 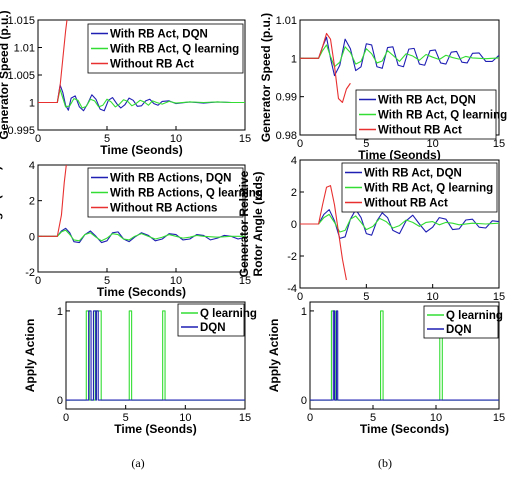 What do you see at coordinates (137, 463) in the screenshot?
I see `subfigure-caption: (a)` at bounding box center [137, 463].